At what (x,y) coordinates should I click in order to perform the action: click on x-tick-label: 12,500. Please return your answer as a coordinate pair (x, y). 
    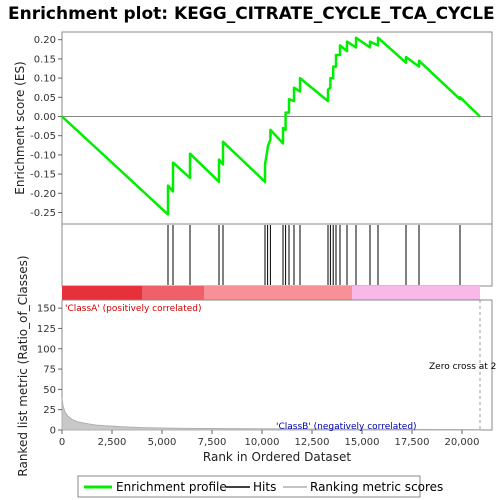
    Looking at the image, I should click on (312, 442).